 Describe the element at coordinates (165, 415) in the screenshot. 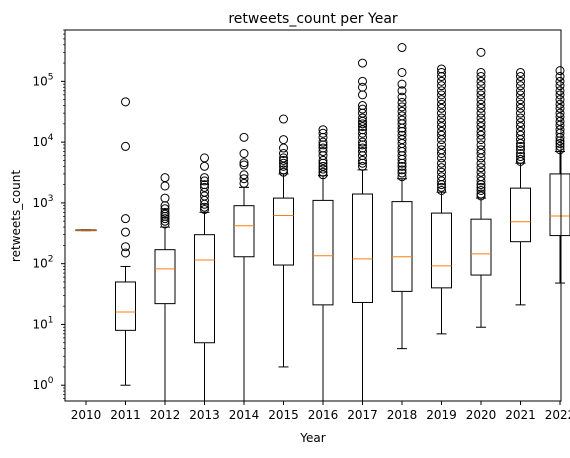

I see `x-tick-label: 2012` at that location.